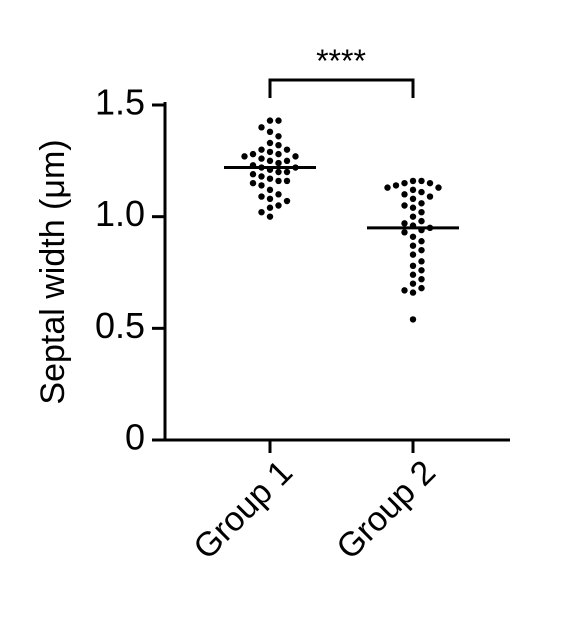 The width and height of the screenshot is (584, 642). What do you see at coordinates (135, 437) in the screenshot?
I see `y-tick-label: 0` at bounding box center [135, 437].